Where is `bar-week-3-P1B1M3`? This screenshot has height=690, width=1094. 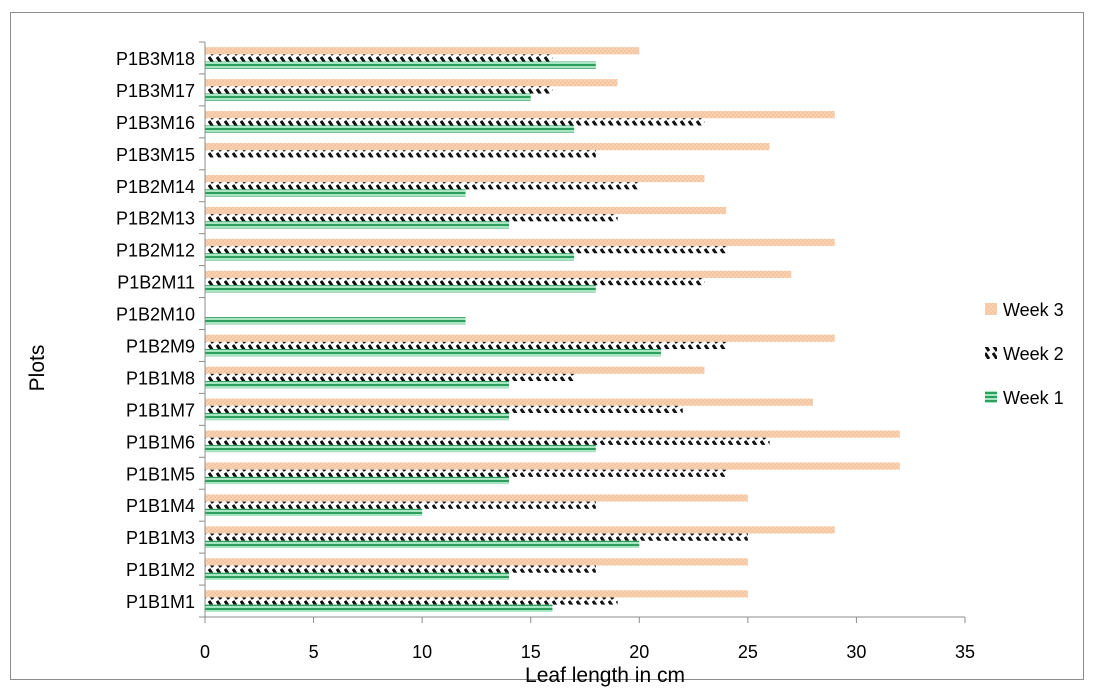 bar-week-3-P1B1M3 is located at coordinates (520, 530).